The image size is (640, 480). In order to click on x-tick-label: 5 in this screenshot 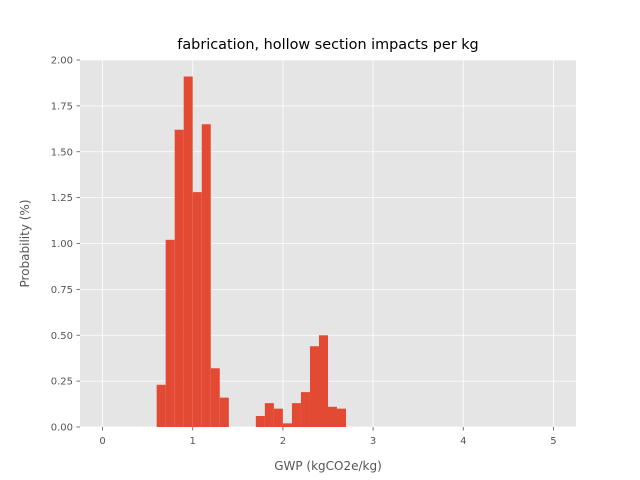, I will do `click(553, 441)`.